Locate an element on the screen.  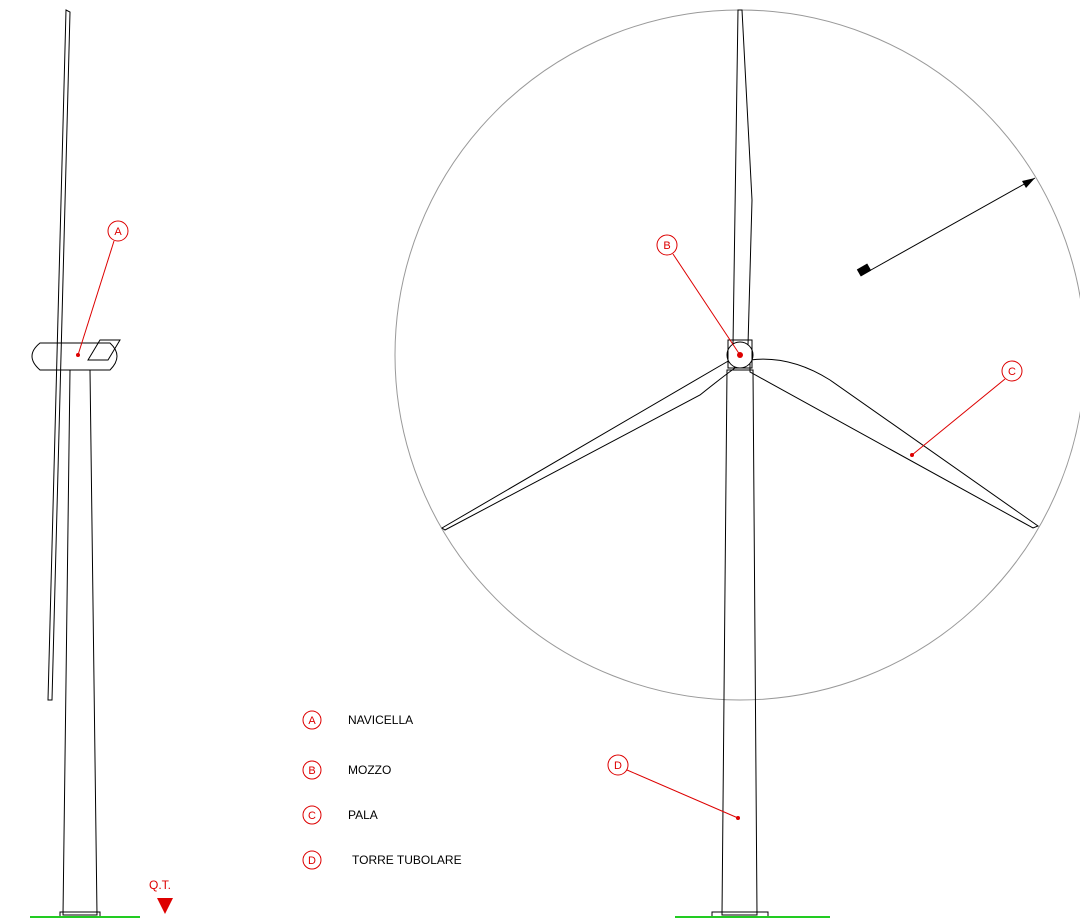
ground-marker is located at coordinates (165, 906).